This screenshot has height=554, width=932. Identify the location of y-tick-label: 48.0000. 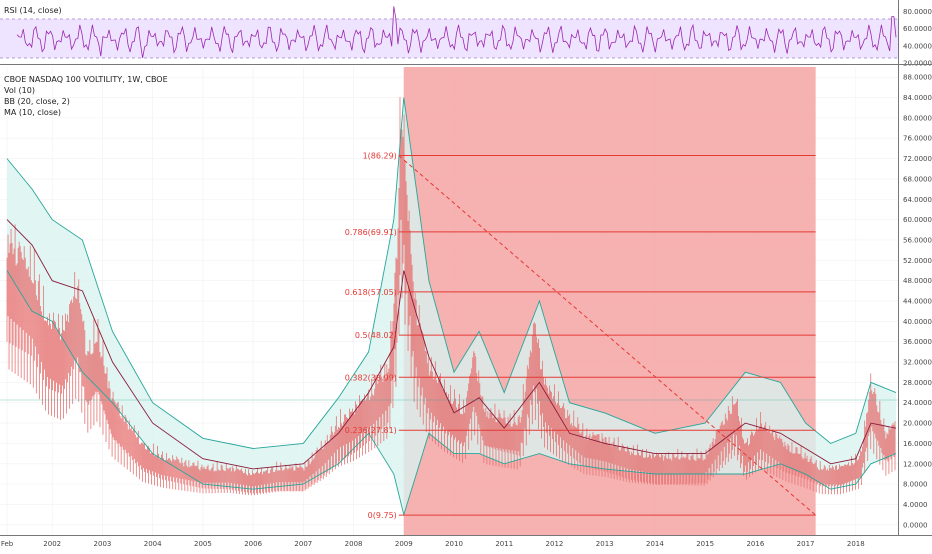
(917, 281).